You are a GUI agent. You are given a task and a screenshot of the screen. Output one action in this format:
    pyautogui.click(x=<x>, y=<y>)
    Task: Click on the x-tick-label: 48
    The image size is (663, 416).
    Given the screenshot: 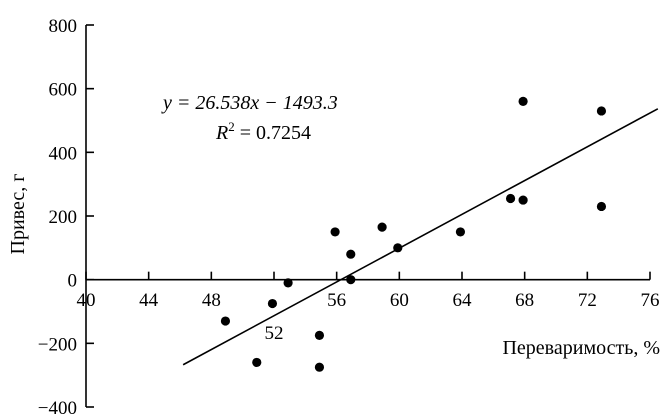 What is the action you would take?
    pyautogui.click(x=211, y=300)
    